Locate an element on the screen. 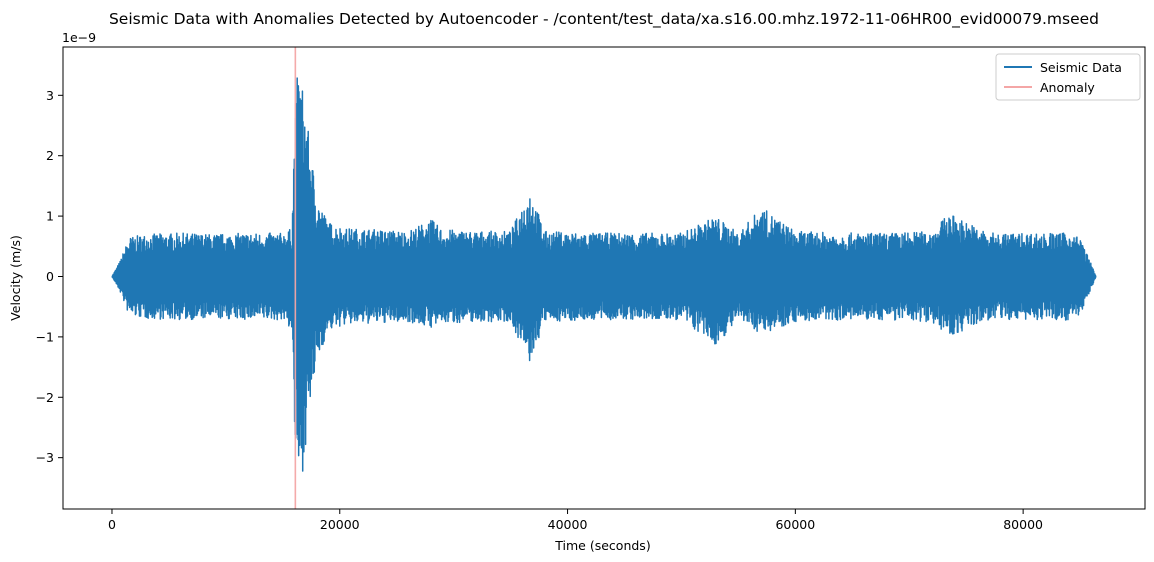  y-tick-label: −3 is located at coordinates (45, 457).